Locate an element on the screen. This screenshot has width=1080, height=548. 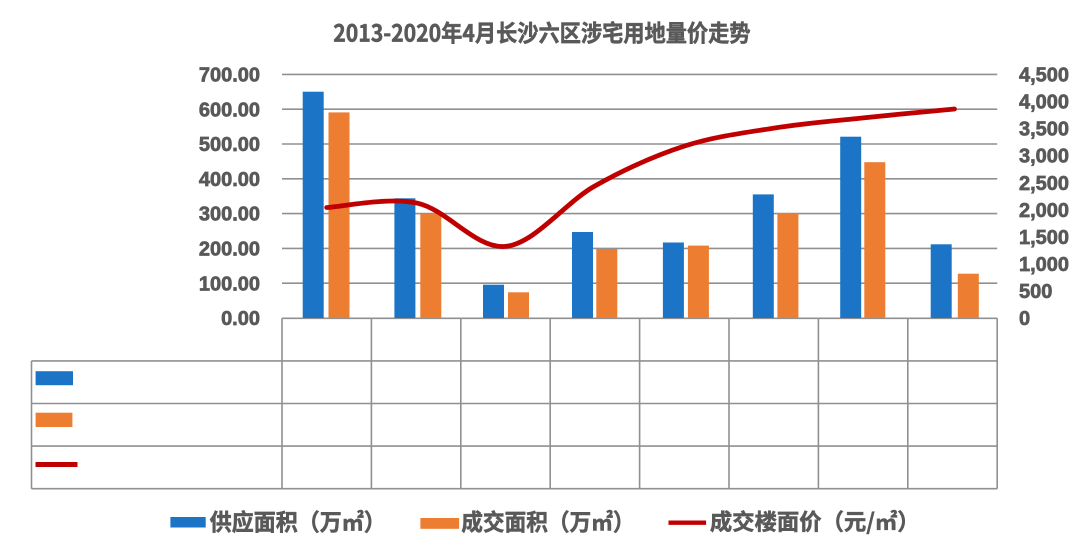
svg-text: 1,500 is located at coordinates (1044, 238).